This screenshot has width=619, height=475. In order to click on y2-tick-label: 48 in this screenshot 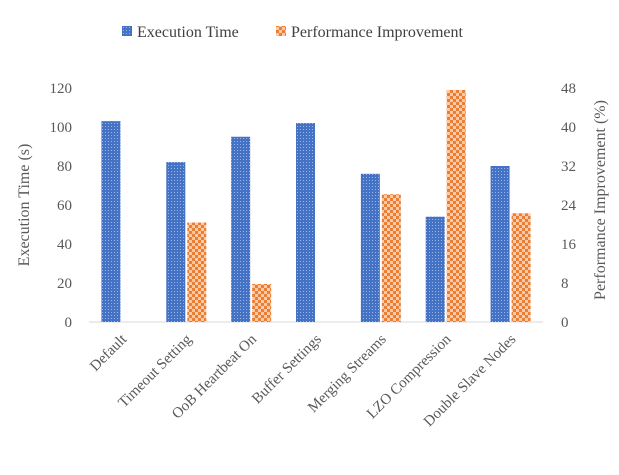, I will do `click(568, 89)`.